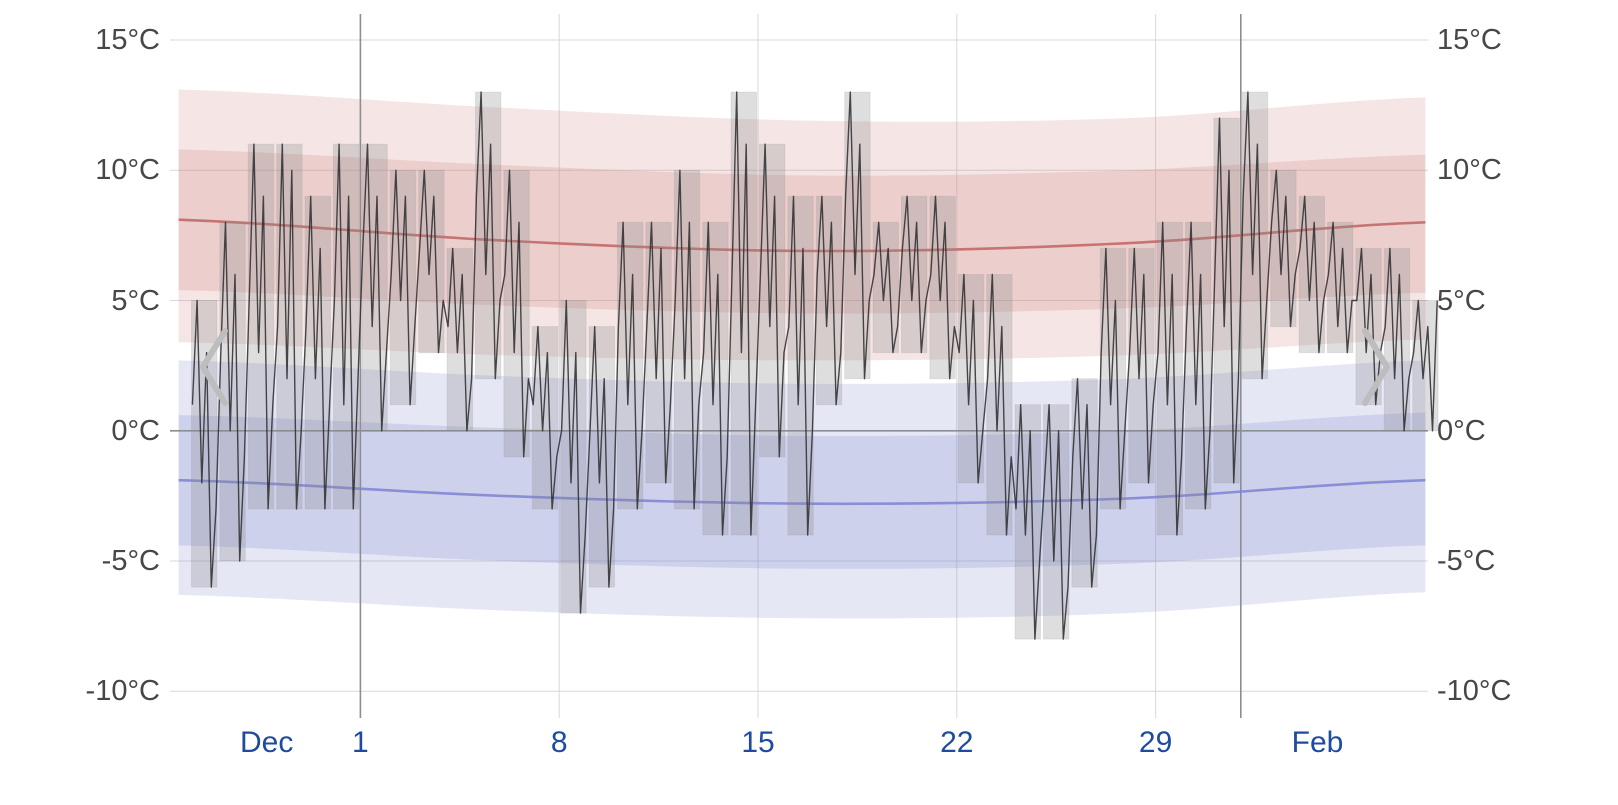  I want to click on prev-period-button, so click(216, 367).